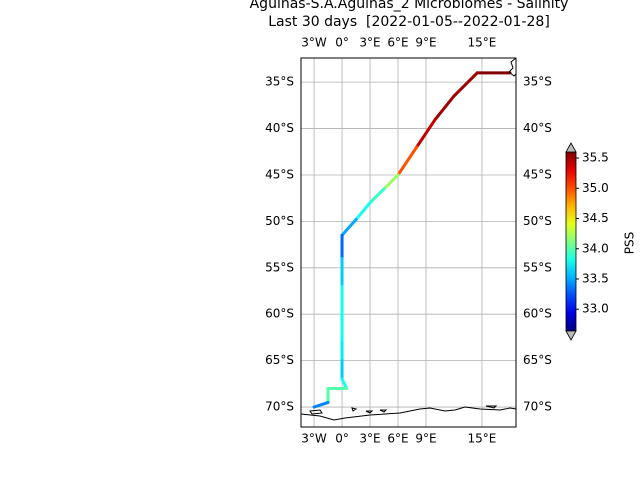  I want to click on colorbar-tick-label: 35.5, so click(595, 158).